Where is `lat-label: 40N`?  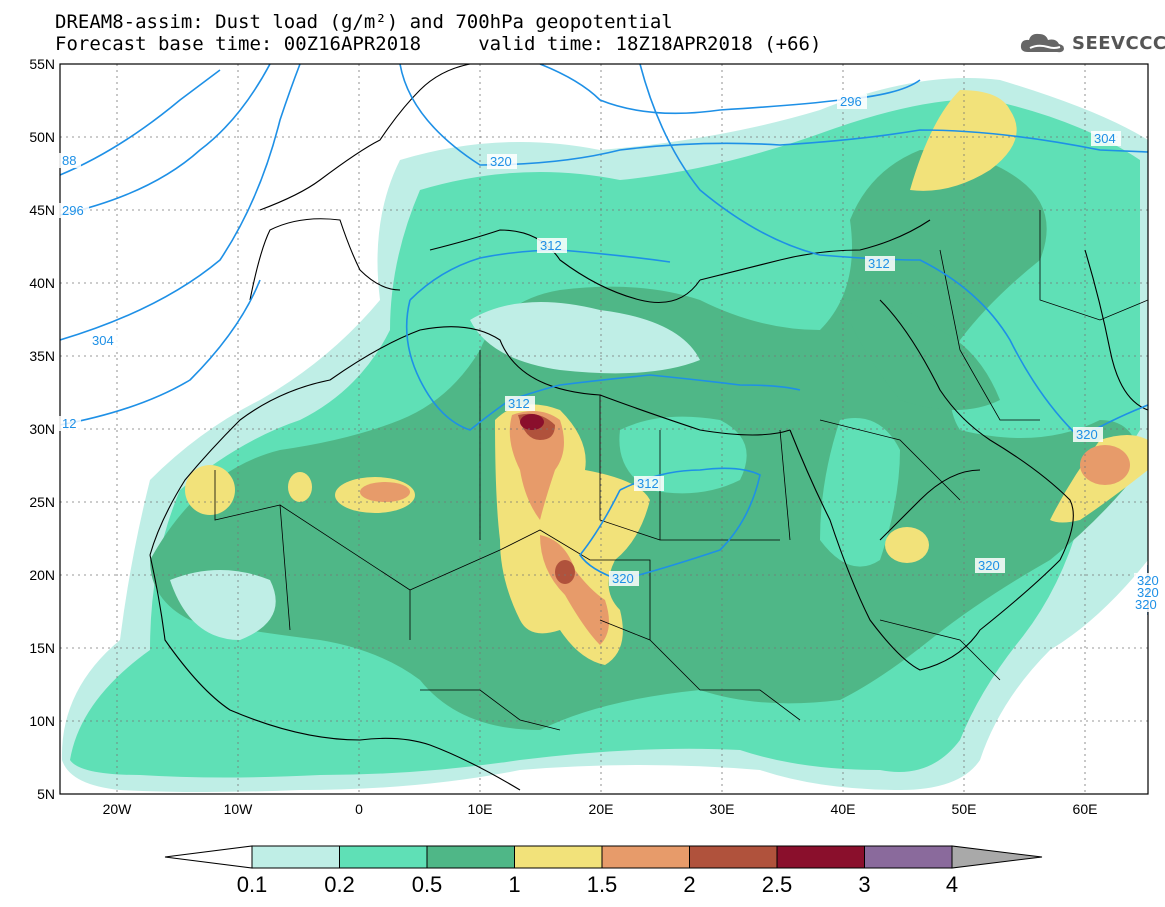
lat-label: 40N is located at coordinates (42, 283).